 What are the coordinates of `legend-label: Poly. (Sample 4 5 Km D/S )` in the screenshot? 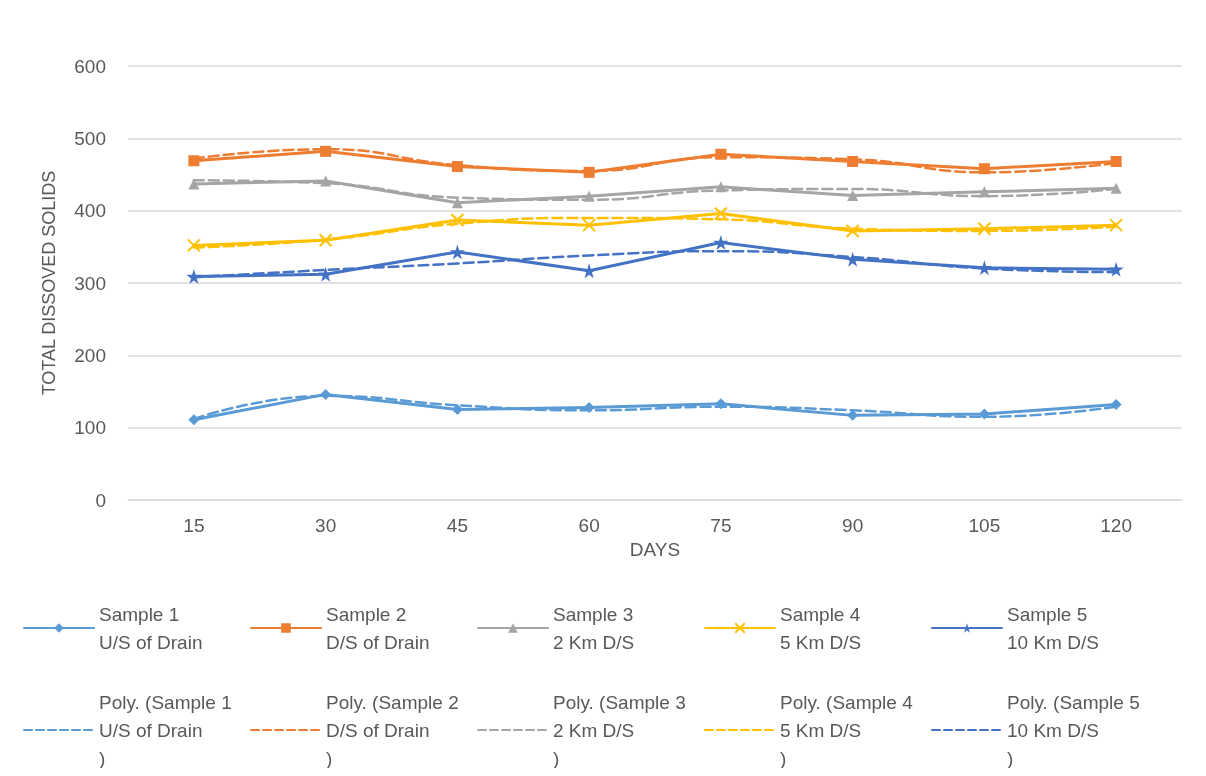 It's located at (847, 730).